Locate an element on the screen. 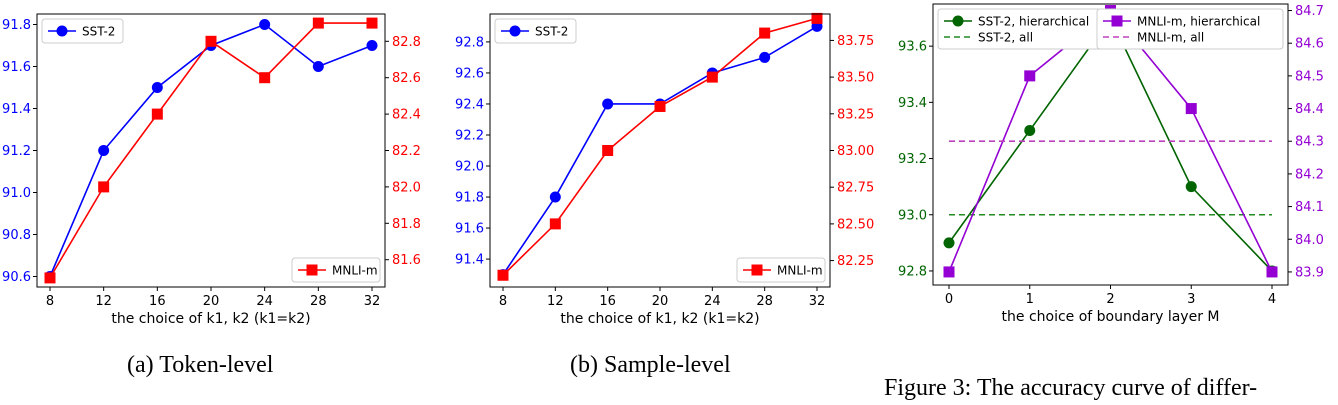 This screenshot has height=405, width=1338. y-right-tick-label-2-8: 84.7 is located at coordinates (1309, 11).